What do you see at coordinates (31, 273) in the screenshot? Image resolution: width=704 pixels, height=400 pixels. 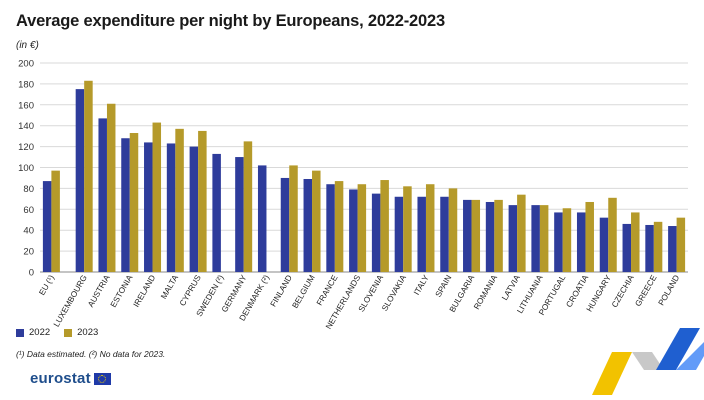 I see `y-tick-label-0: 0` at bounding box center [31, 273].